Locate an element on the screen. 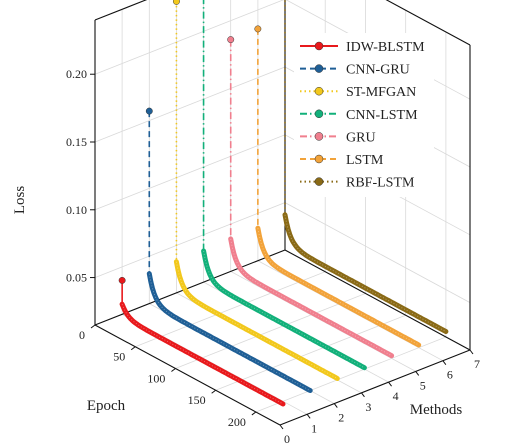  y-tick-label: 0 is located at coordinates (287, 438).